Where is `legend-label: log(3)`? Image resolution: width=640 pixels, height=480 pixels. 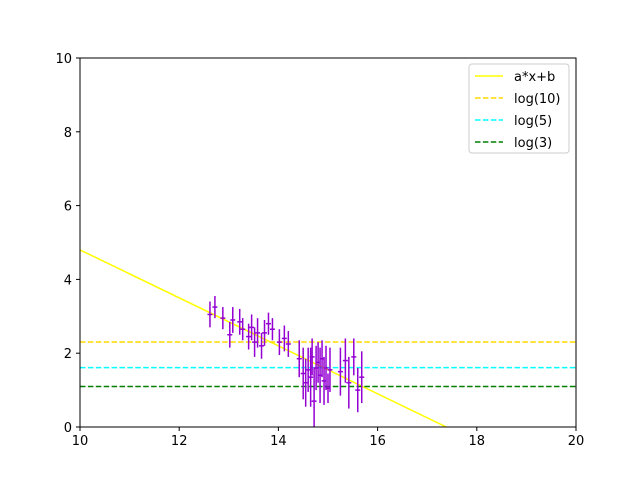 legend-label: log(3) is located at coordinates (533, 143).